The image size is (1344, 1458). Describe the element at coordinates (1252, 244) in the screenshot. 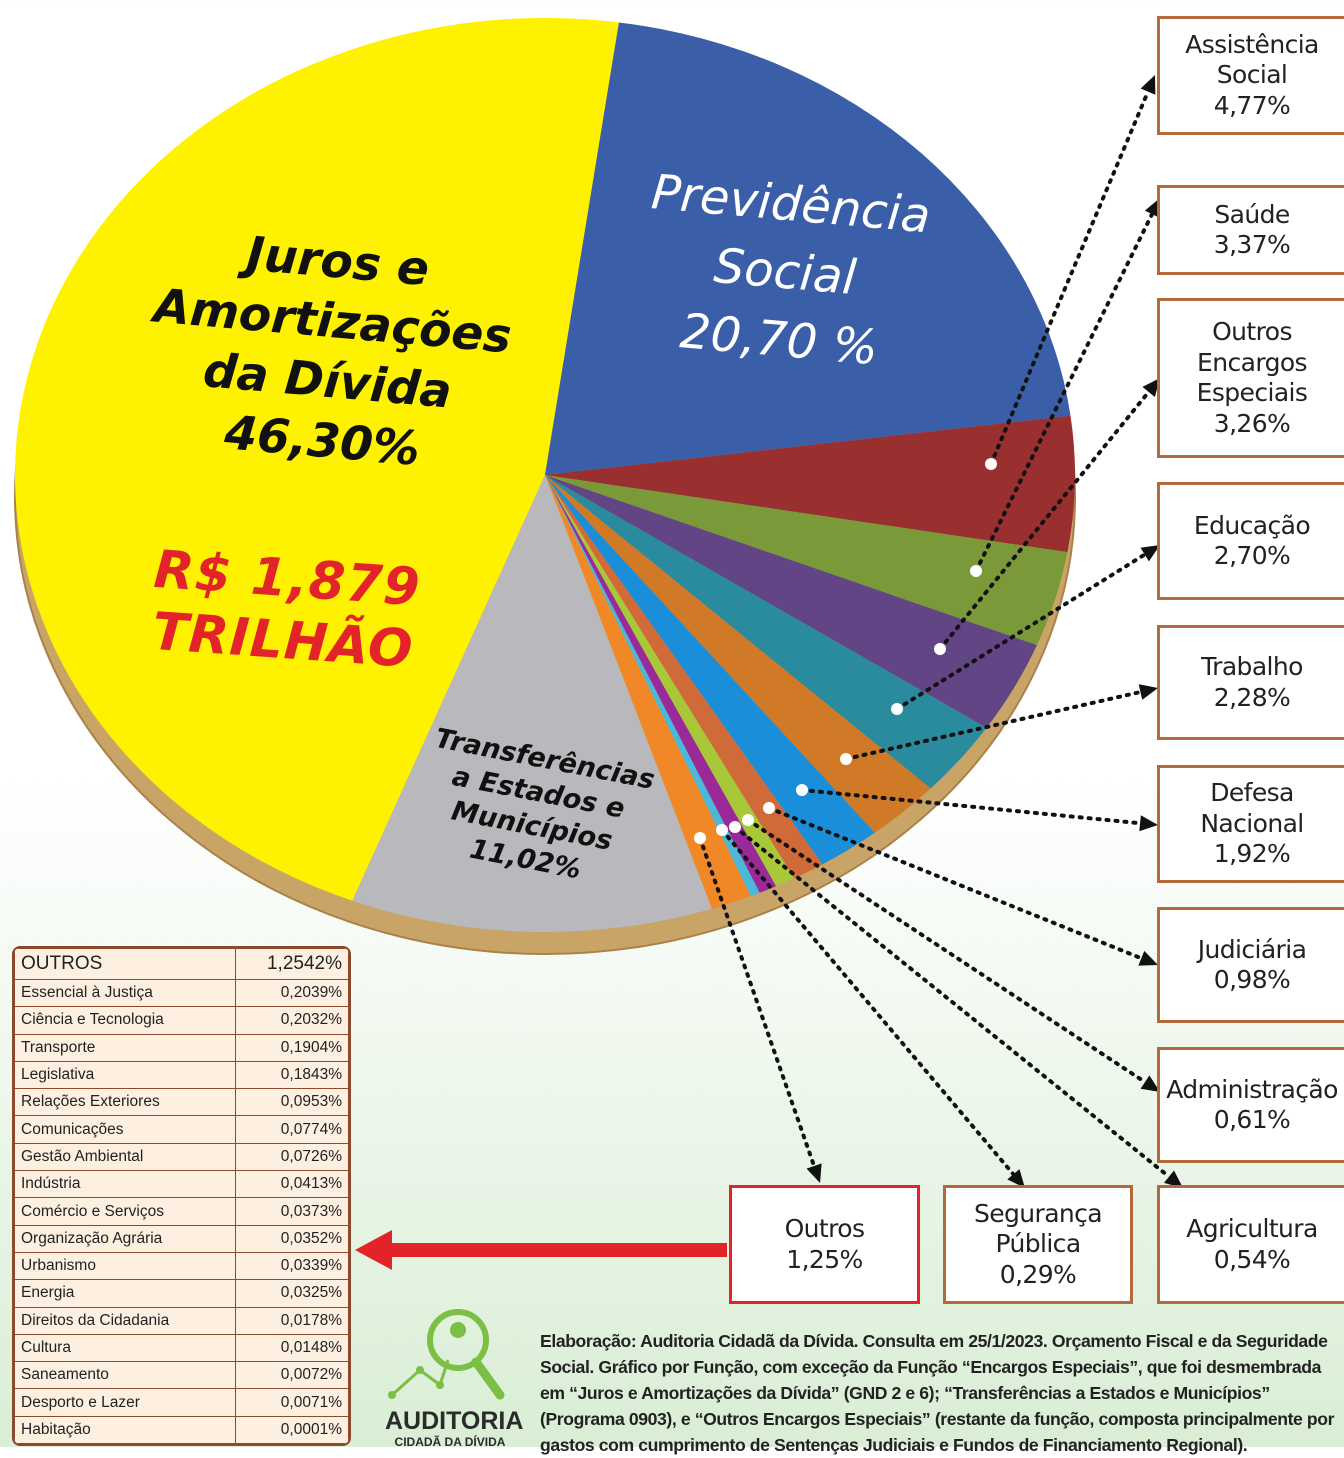

I see `callout-value: 3,37%` at that location.